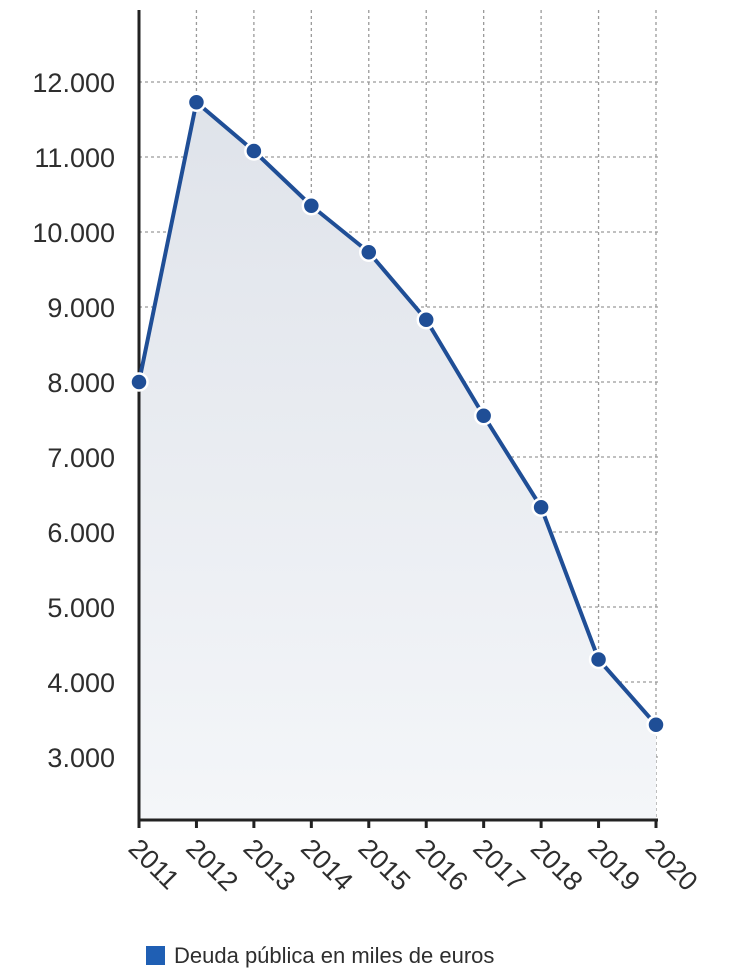 The width and height of the screenshot is (731, 968). I want to click on x-tick-label-2012: 2012, so click(212, 865).